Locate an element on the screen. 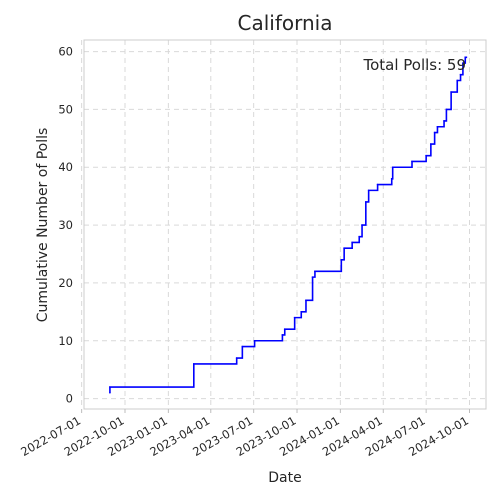 This screenshot has height=500, width=500. total-polls-annotation: Total Polls: 59 is located at coordinates (414, 65).